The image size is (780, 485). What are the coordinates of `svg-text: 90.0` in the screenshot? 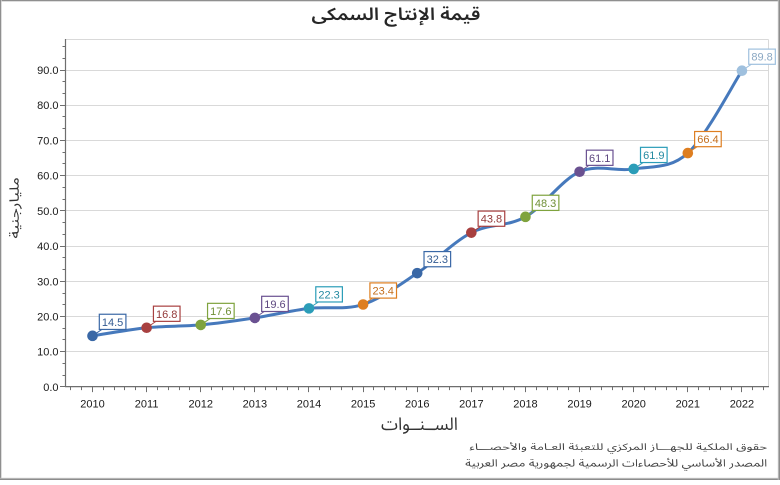 It's located at (47, 71).